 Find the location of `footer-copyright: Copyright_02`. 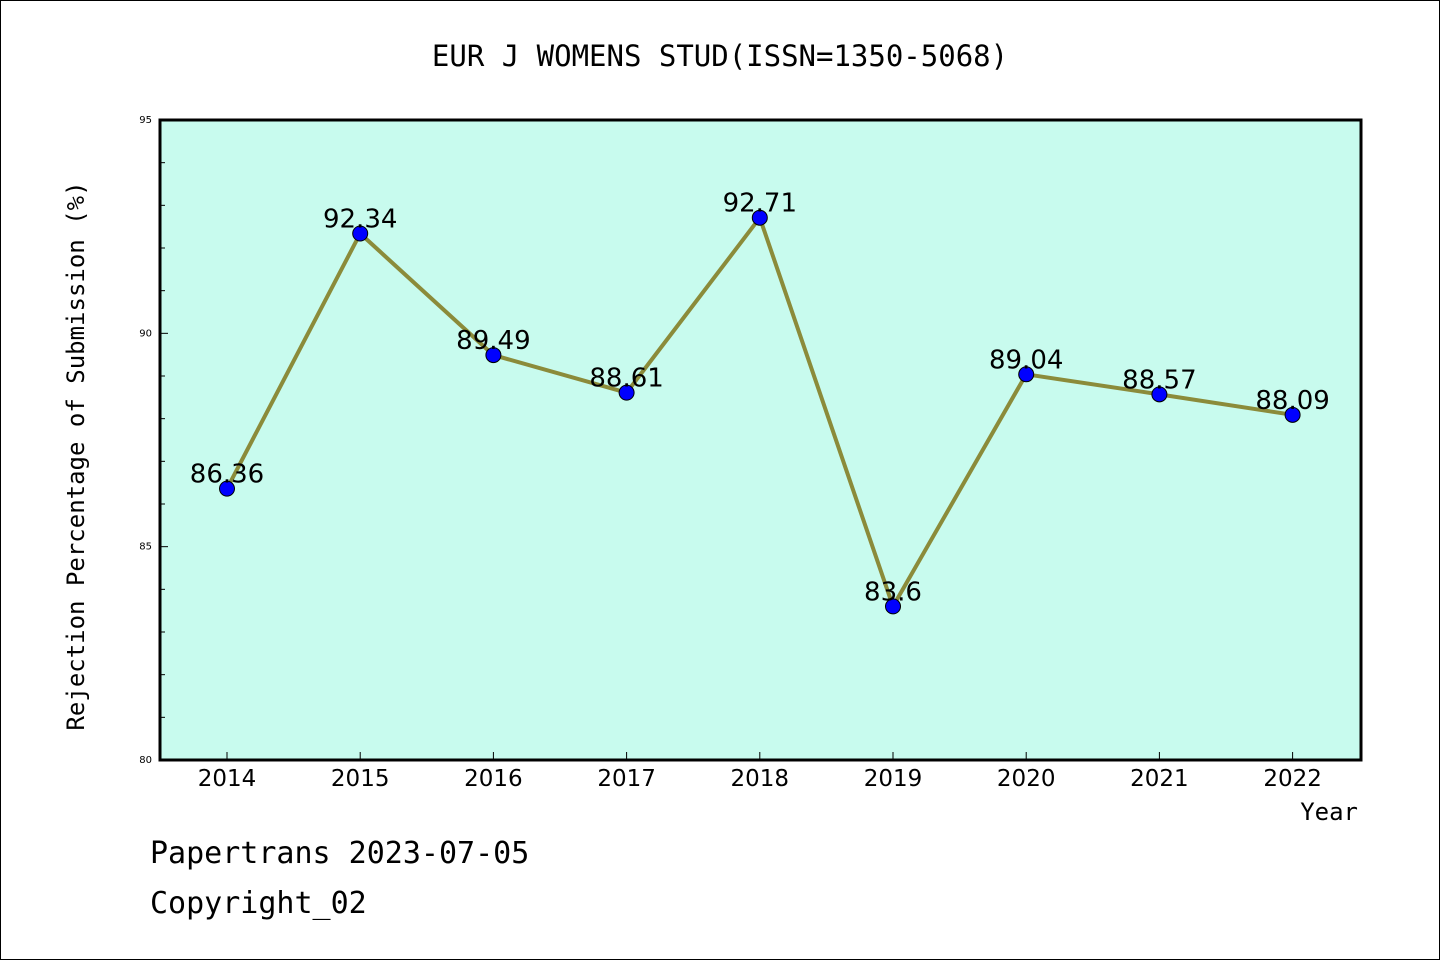

footer-copyright: Copyright_02 is located at coordinates (258, 903).